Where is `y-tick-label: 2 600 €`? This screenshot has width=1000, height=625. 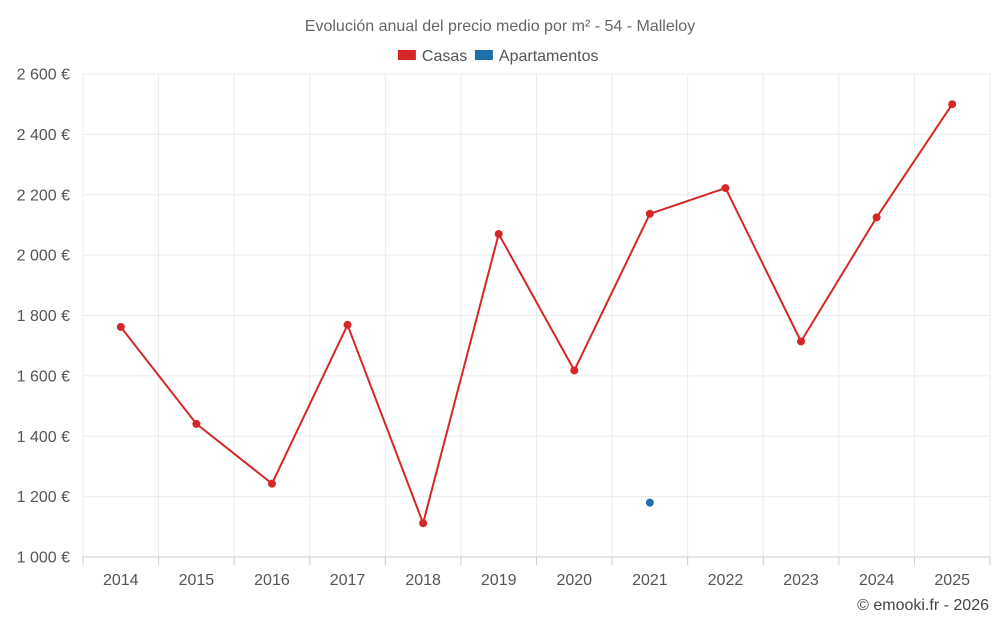 y-tick-label: 2 600 € is located at coordinates (43, 75).